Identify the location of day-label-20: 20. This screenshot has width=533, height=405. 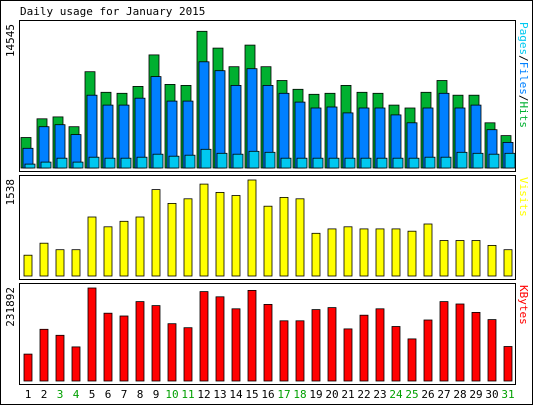
(331, 394).